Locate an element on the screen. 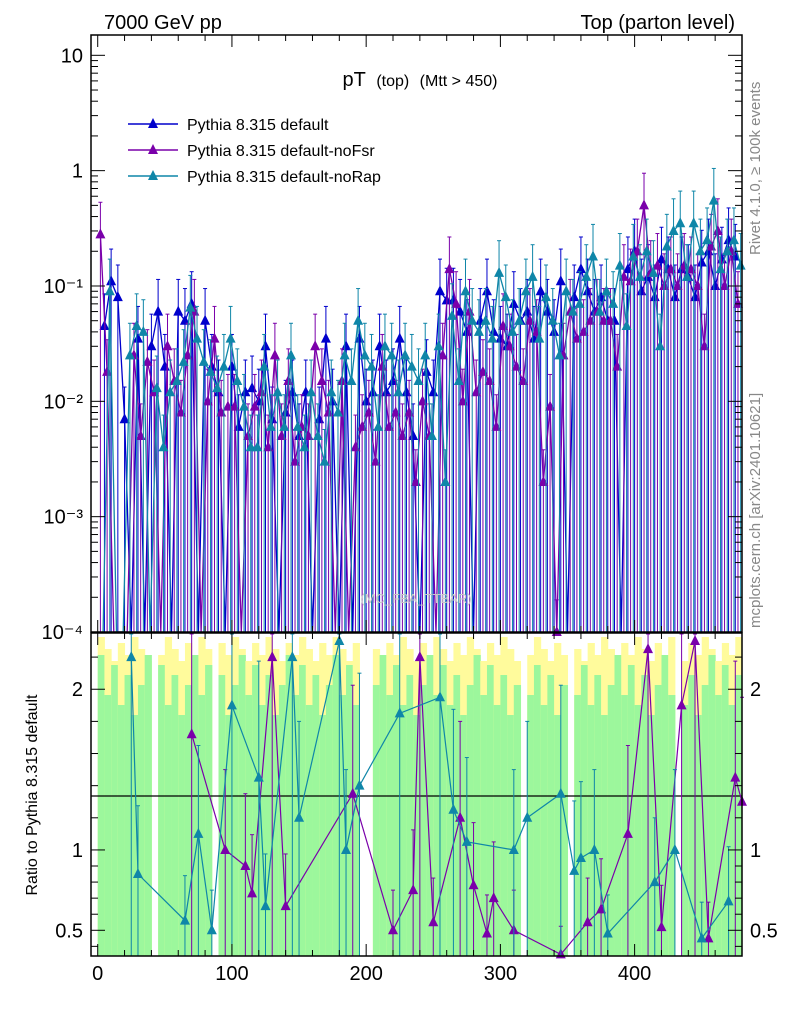 This screenshot has height=1024, width=786. legend-marker-noFsr is located at coordinates (153, 149).